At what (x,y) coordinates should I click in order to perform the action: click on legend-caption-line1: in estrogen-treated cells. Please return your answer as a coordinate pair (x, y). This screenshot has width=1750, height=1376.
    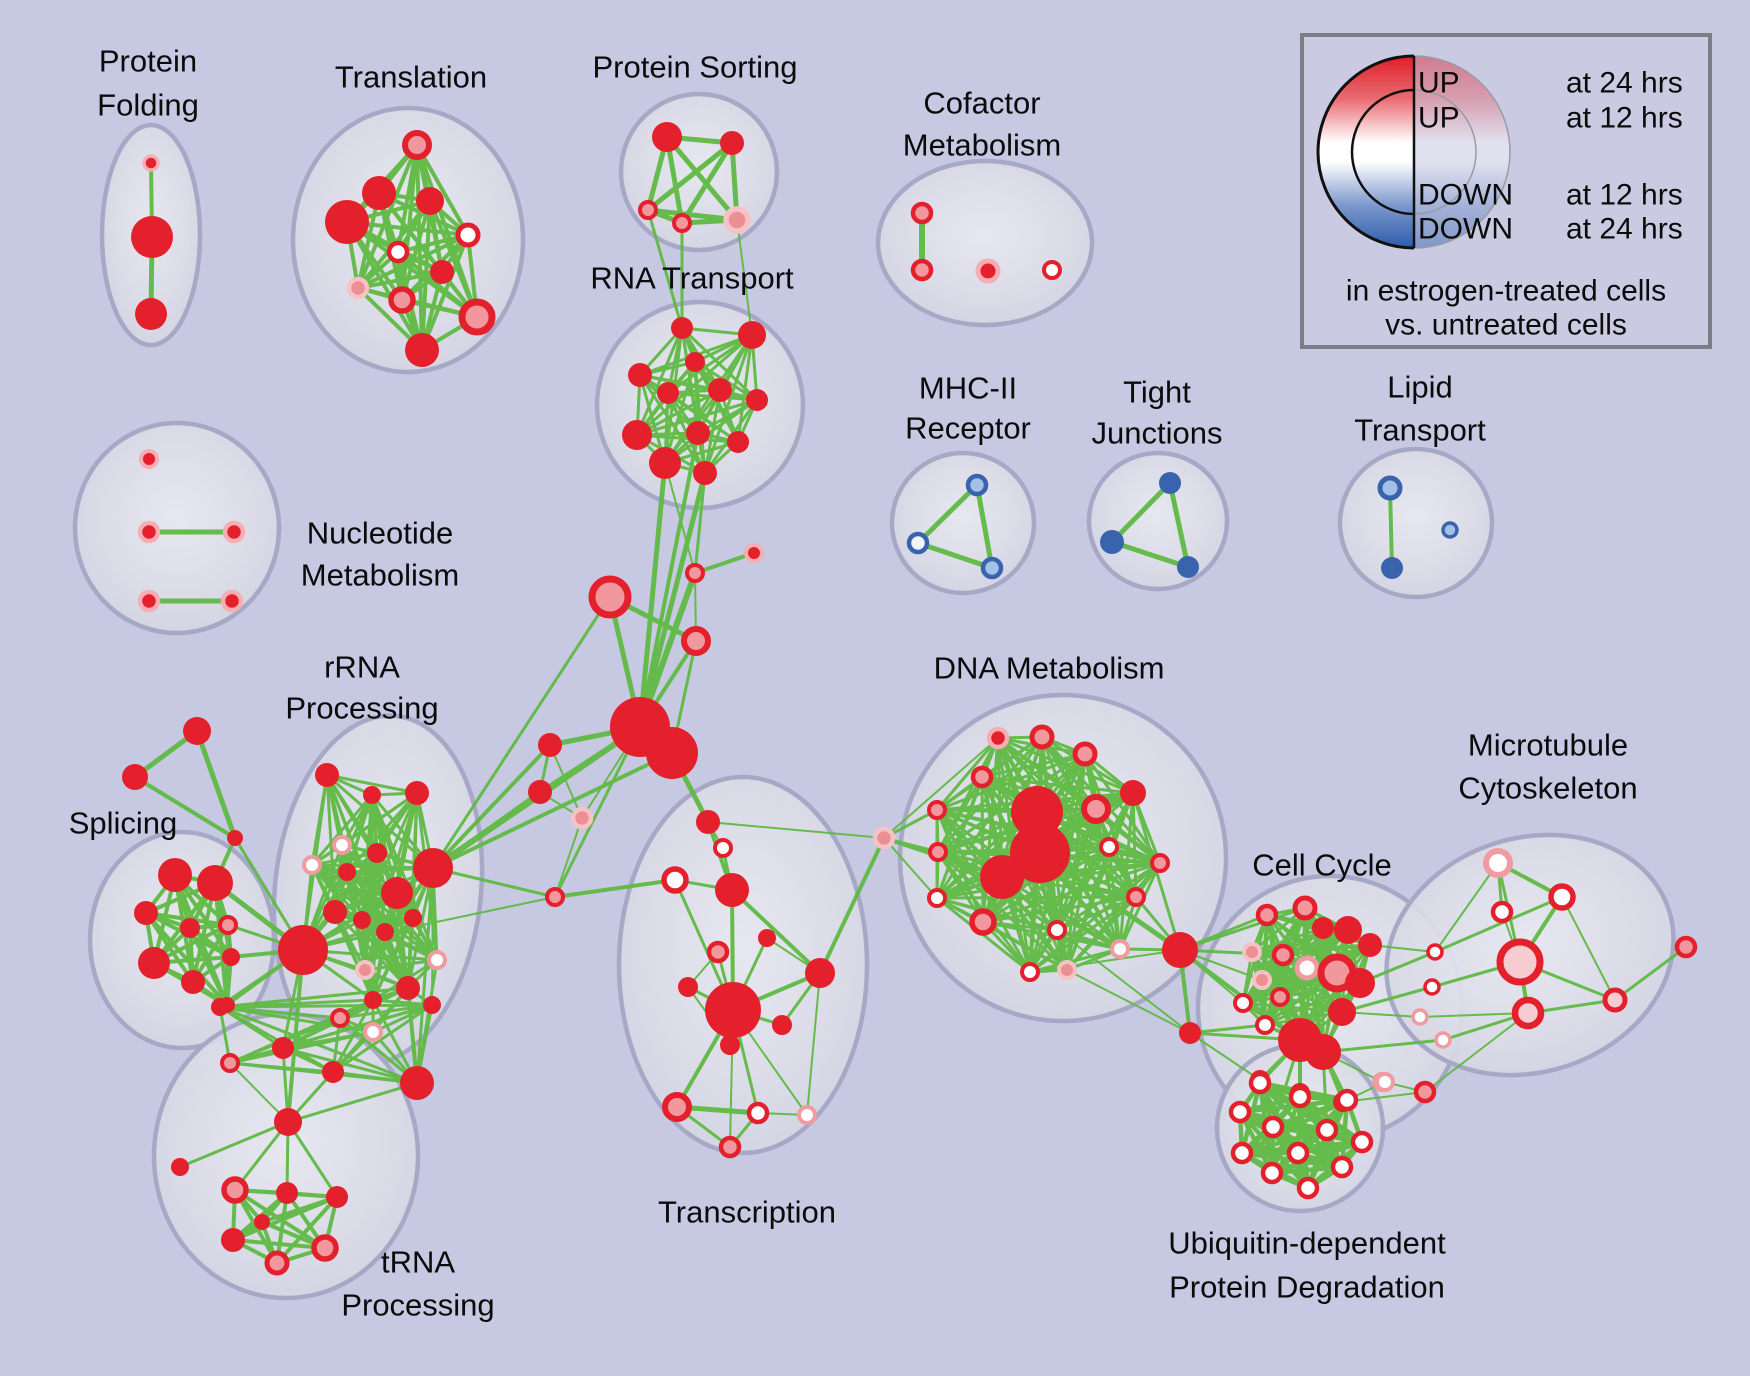
    Looking at the image, I should click on (1506, 291).